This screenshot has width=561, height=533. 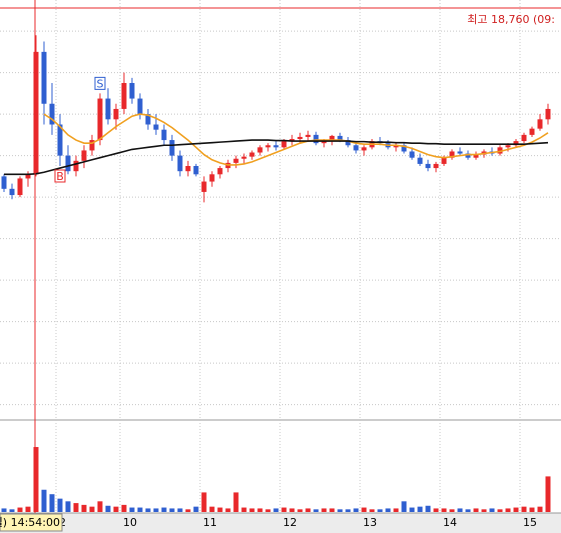 I want to click on x-tick-label: 15, so click(x=530, y=522).